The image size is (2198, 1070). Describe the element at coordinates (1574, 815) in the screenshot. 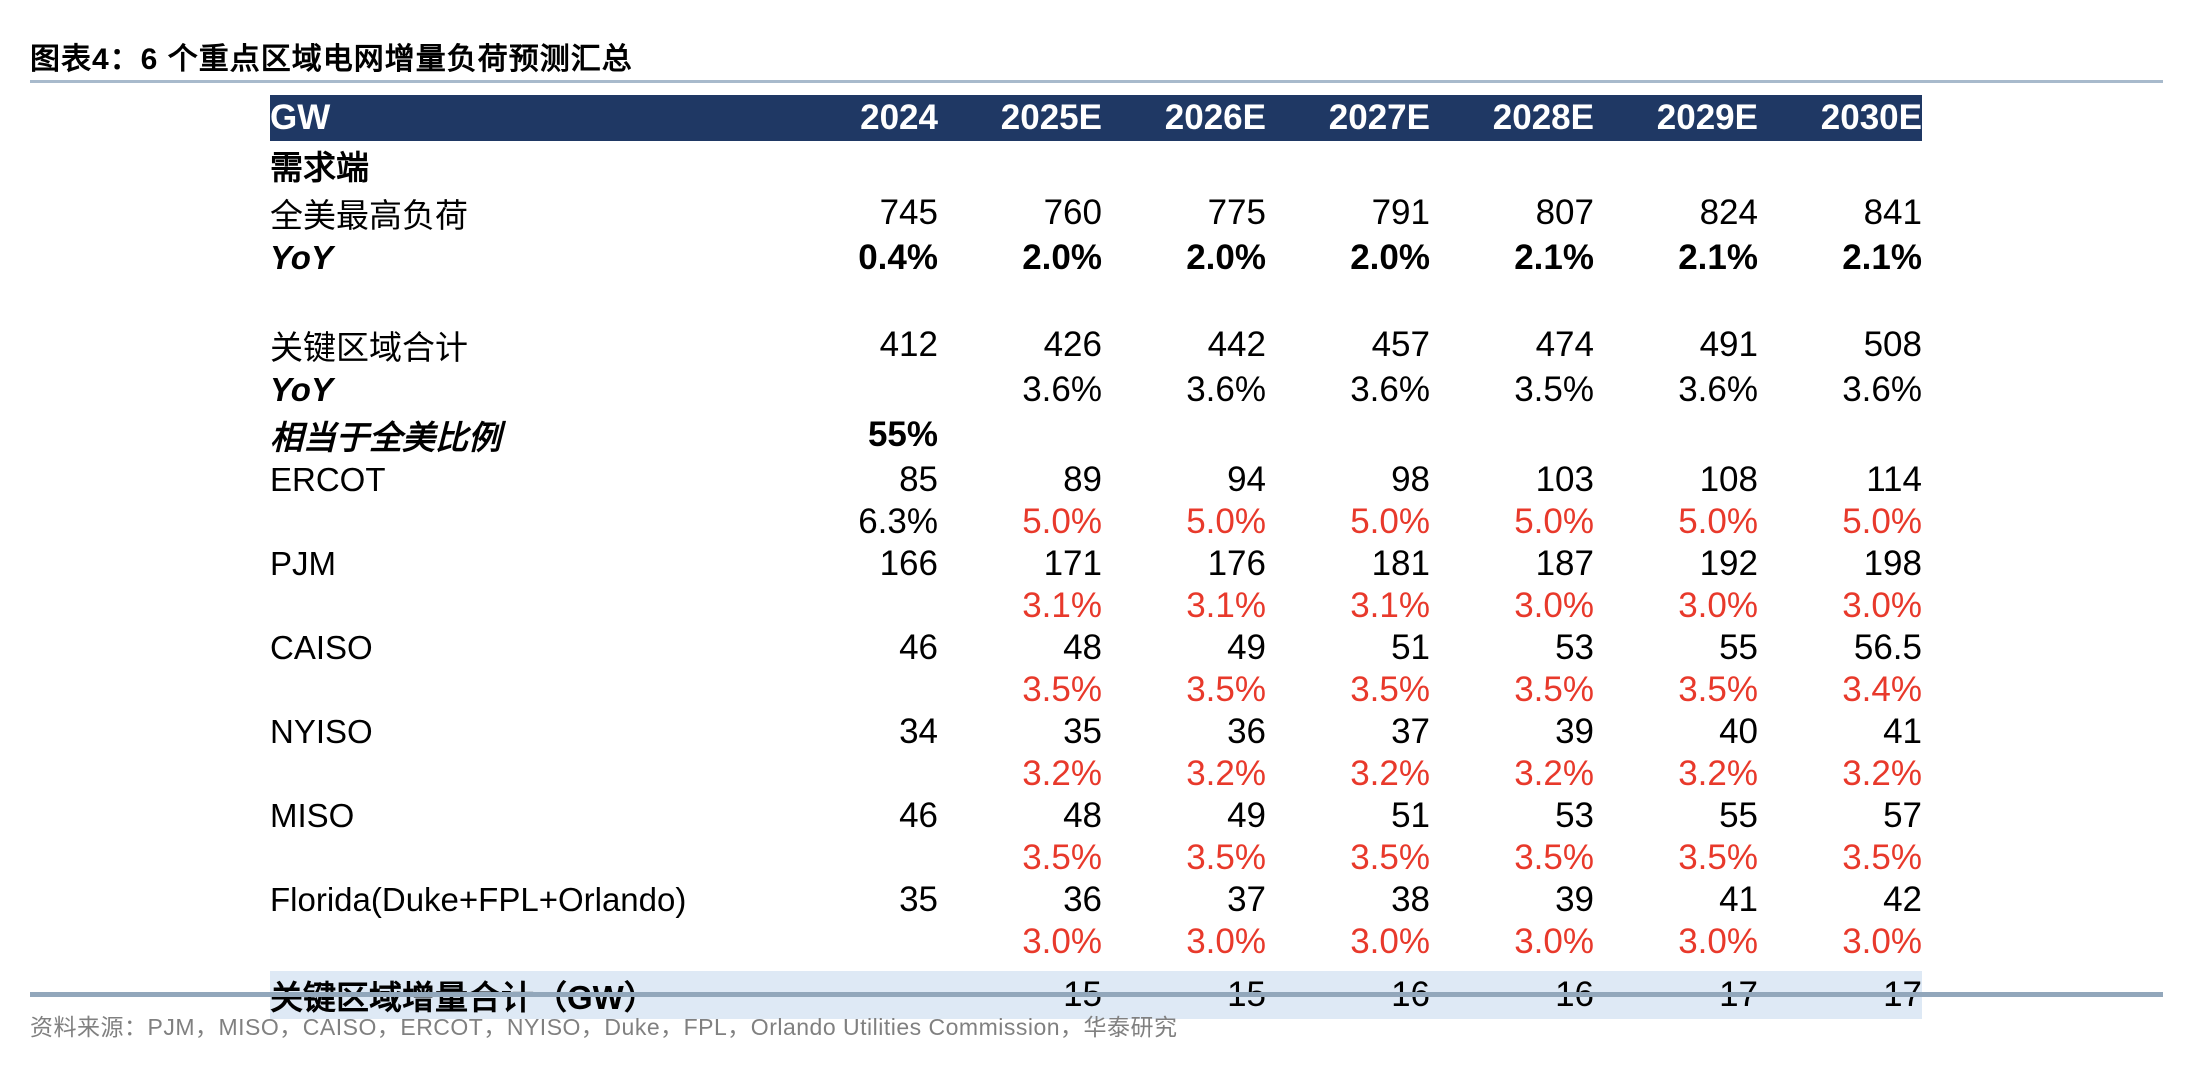

I see `value-cell: 53` at that location.